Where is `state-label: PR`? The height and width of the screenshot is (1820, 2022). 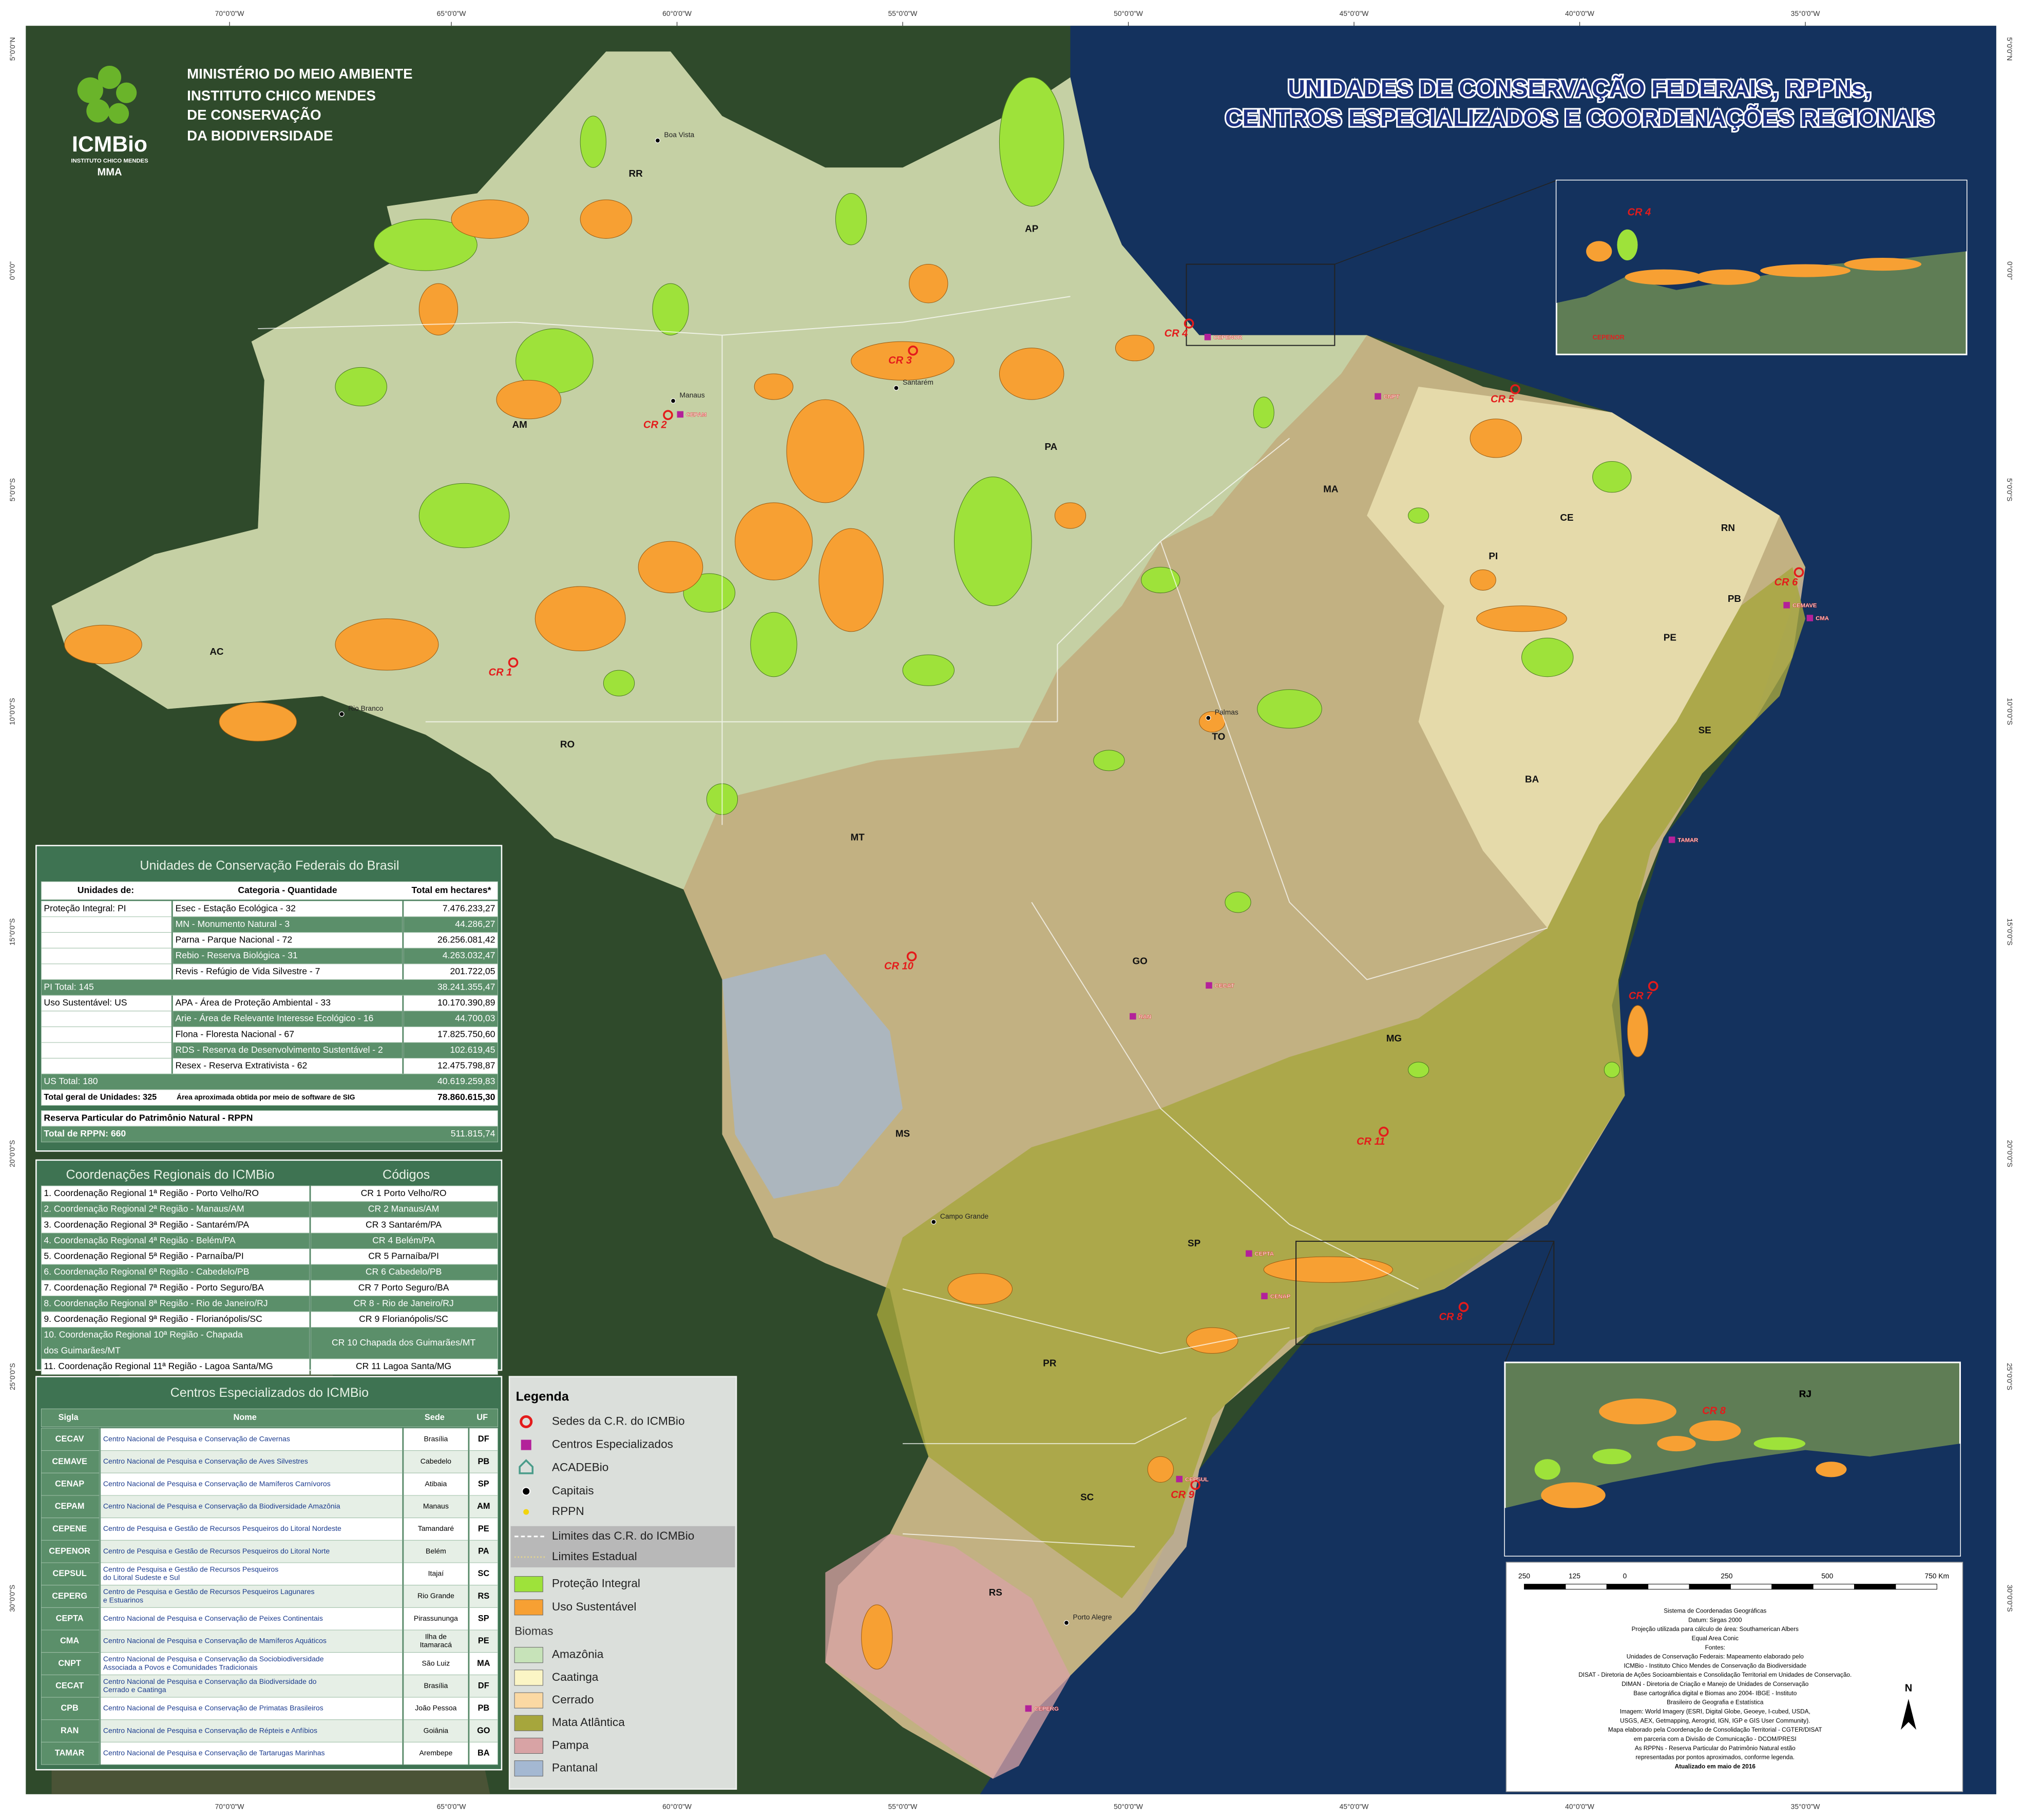
state-label: PR is located at coordinates (1050, 1362).